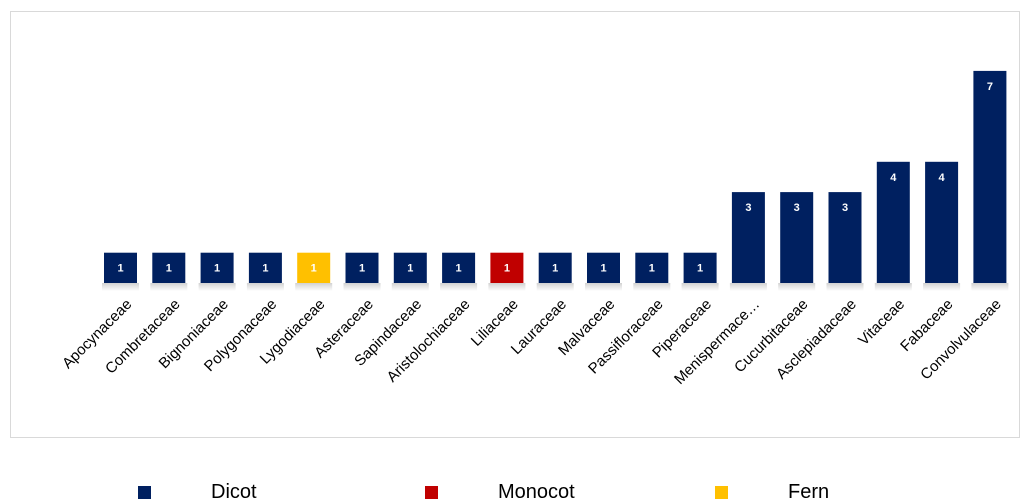 The image size is (1024, 504). Describe the element at coordinates (197, 492) in the screenshot. I see `legend-item-dicot: Dicot` at that location.